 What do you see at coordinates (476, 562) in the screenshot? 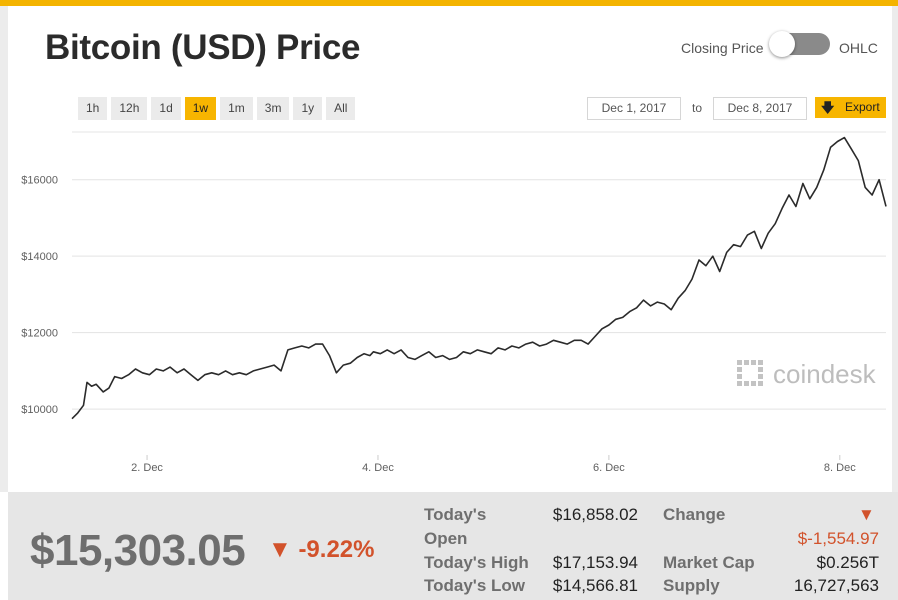
I see `high-label: Today's High` at bounding box center [476, 562].